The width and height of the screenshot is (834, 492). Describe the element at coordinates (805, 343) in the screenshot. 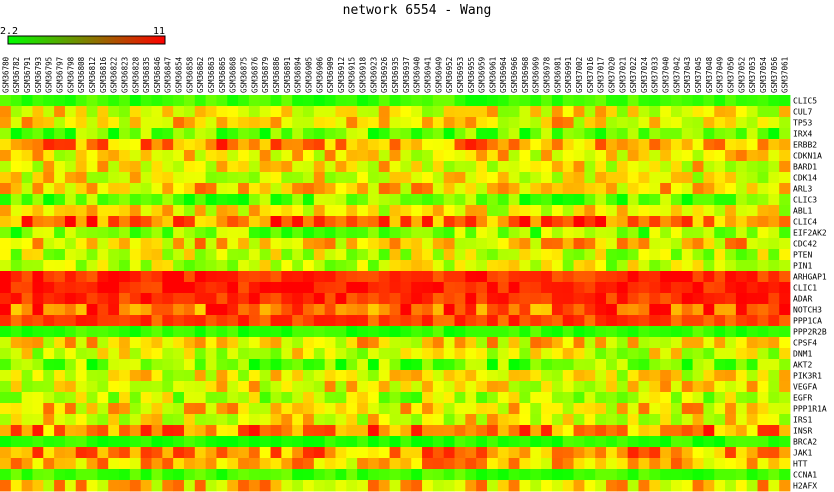

I see `row-label: CPSF4` at that location.